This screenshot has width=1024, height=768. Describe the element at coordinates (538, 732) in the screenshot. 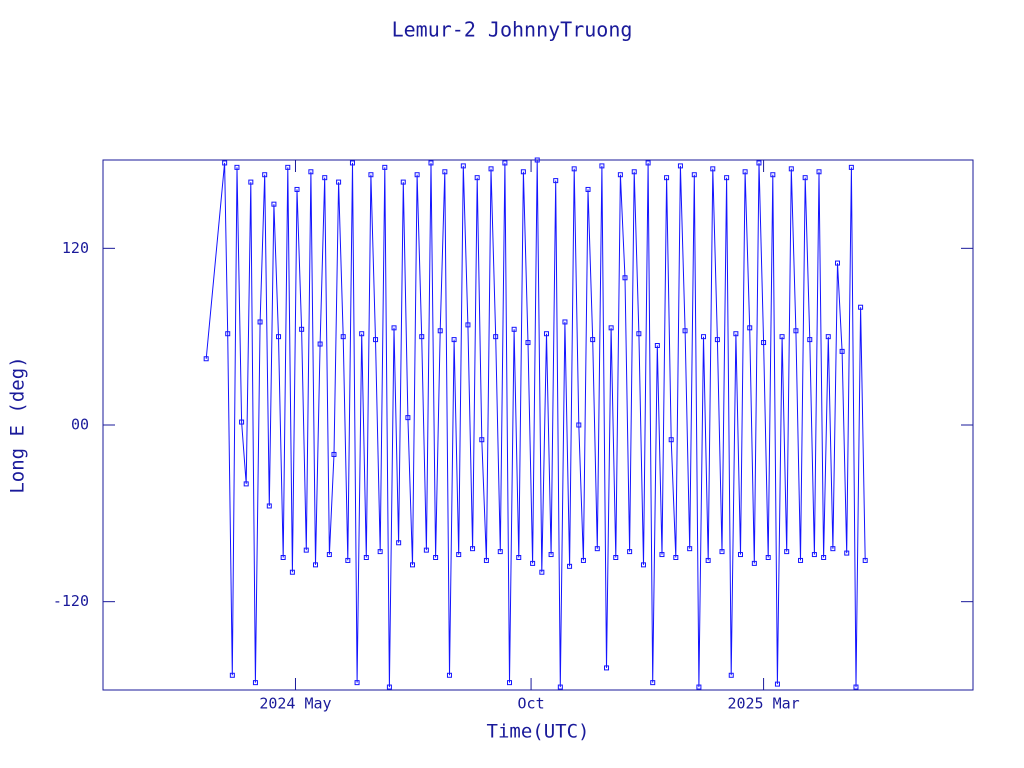

I see `x-axis-label: Time(UTC)` at that location.